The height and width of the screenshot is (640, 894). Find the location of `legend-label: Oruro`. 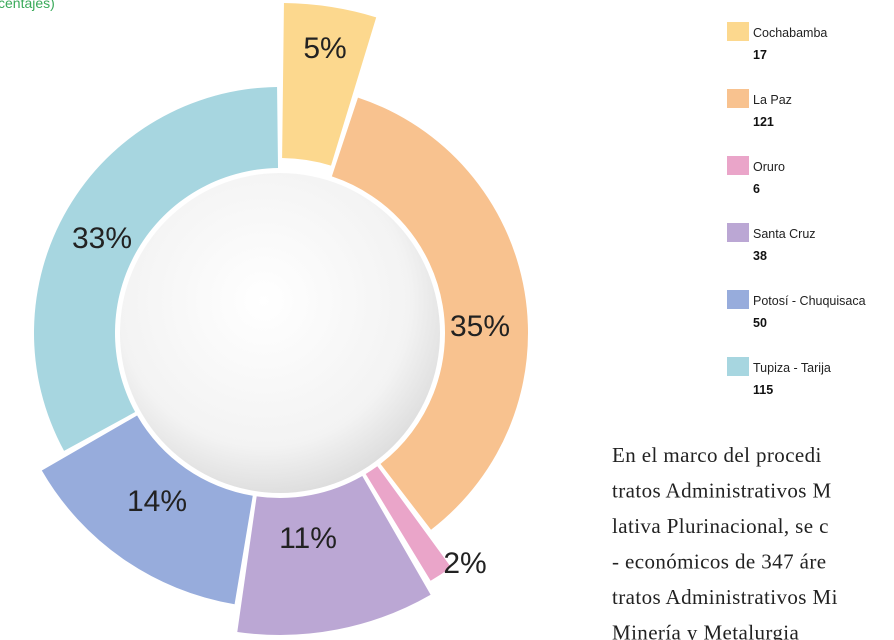

legend-label: Oruro is located at coordinates (769, 167).